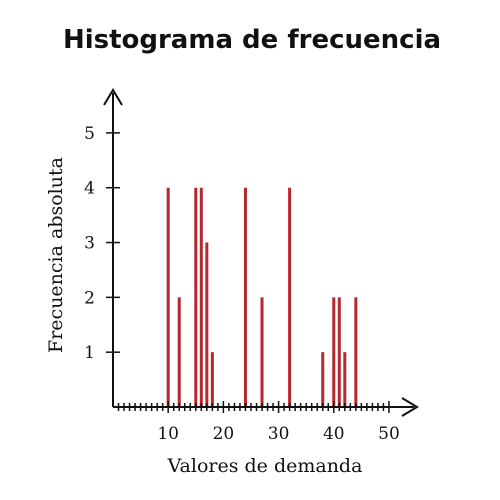 The image size is (500, 500). Describe the element at coordinates (89, 298) in the screenshot. I see `y-tick-label: 2` at that location.